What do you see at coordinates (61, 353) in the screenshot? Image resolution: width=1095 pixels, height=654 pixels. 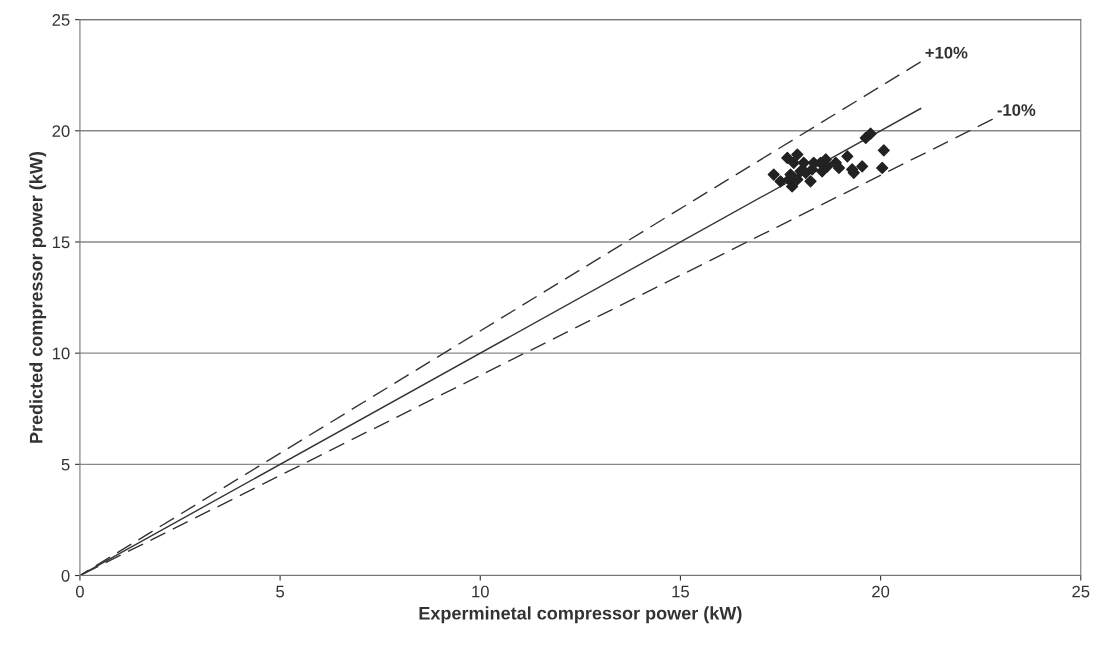 I see `y-tick-label: 10` at bounding box center [61, 353].